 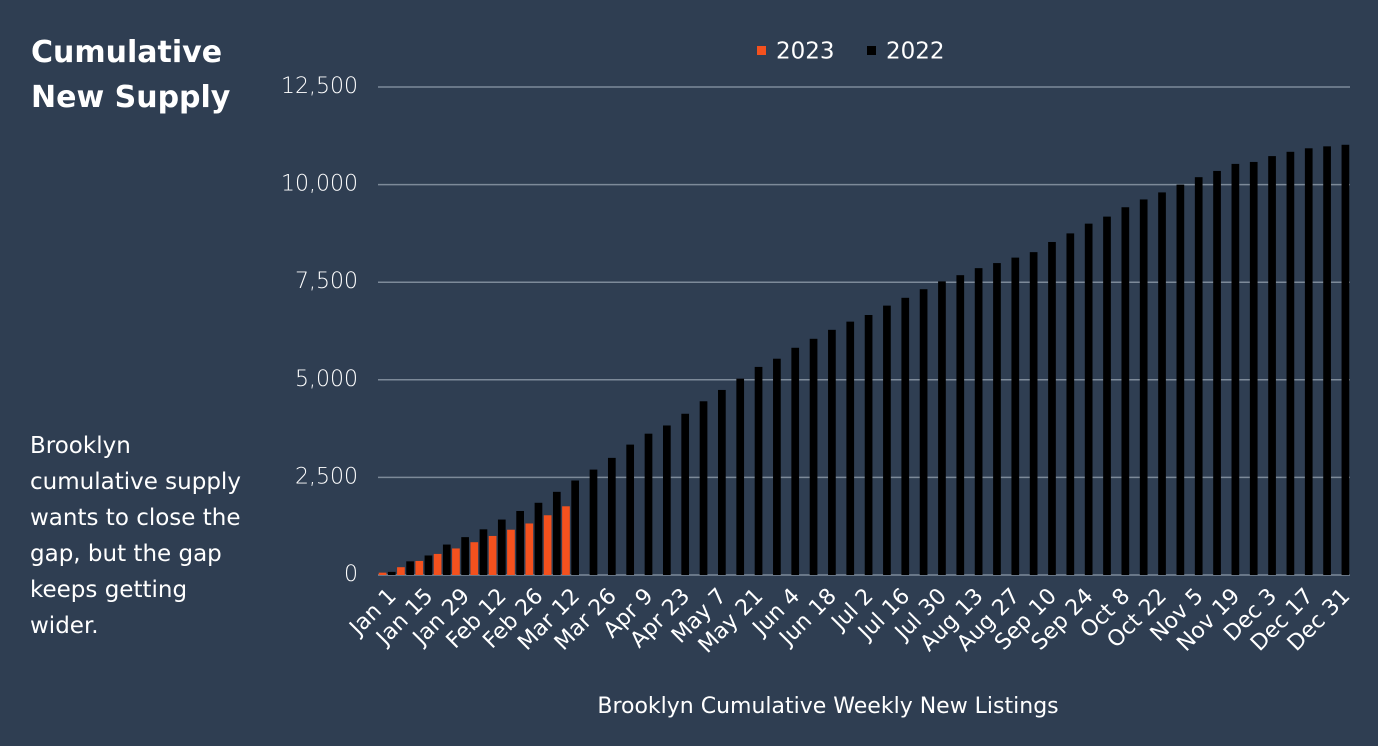 What do you see at coordinates (131, 75) in the screenshot?
I see `page-title: Cumulative New Supply` at bounding box center [131, 75].